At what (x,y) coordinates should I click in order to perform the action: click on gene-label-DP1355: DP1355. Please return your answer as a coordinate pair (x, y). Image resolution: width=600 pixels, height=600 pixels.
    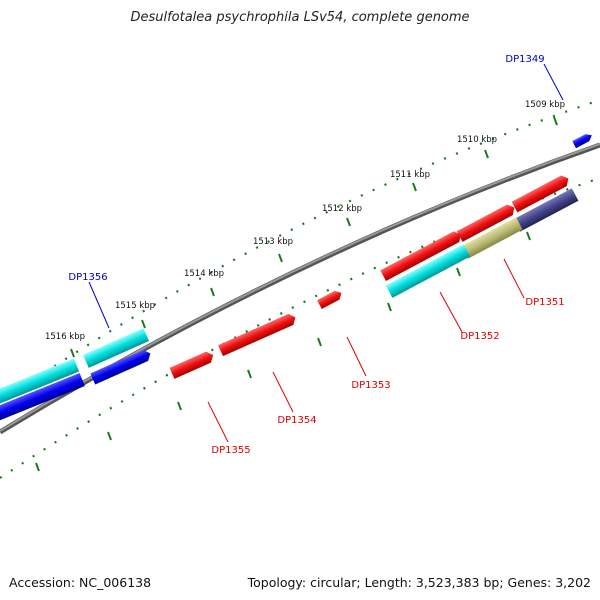
    Looking at the image, I should click on (230, 450).